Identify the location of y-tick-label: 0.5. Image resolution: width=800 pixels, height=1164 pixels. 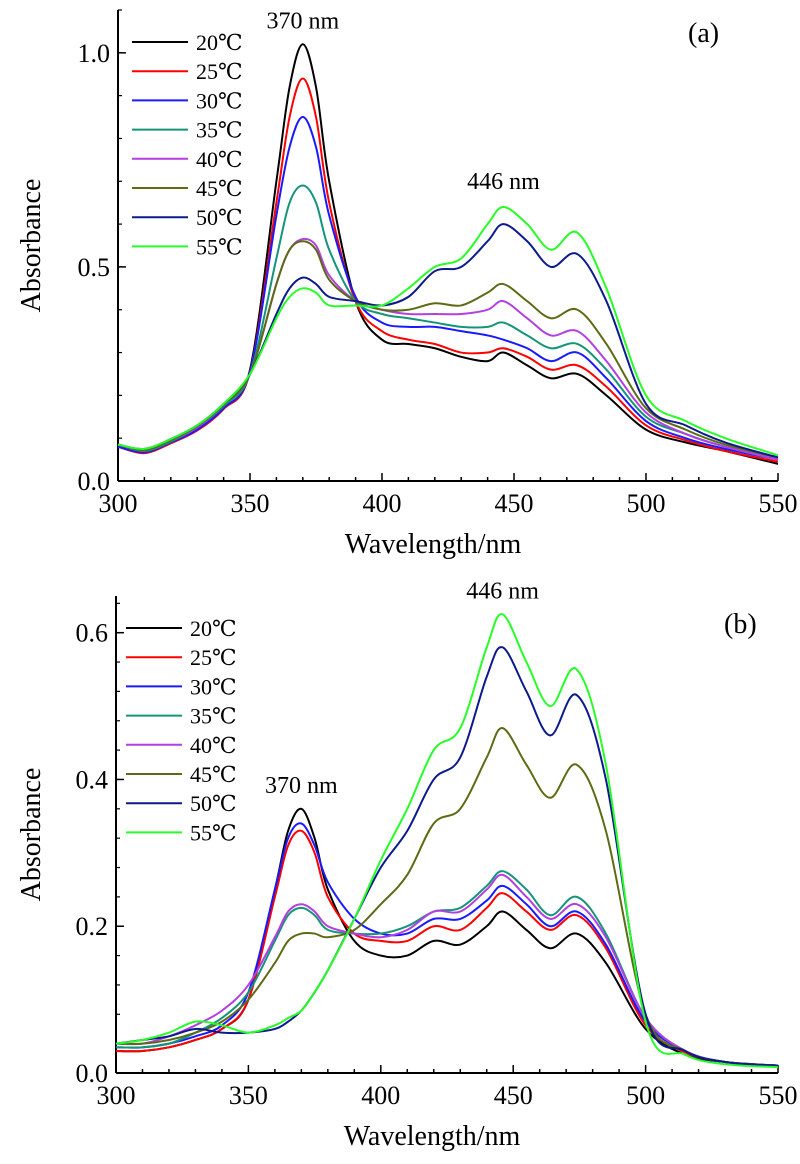
(94, 267).